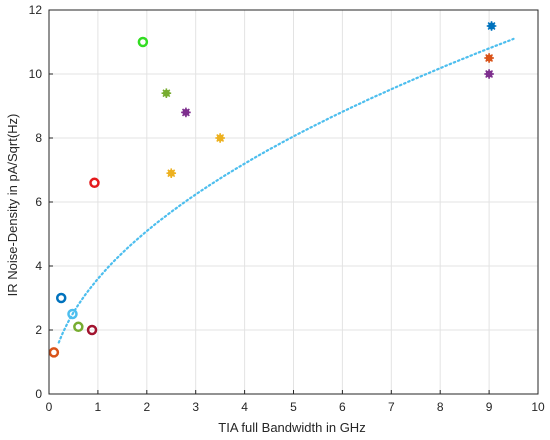 This screenshot has width=550, height=440. What do you see at coordinates (36, 74) in the screenshot?
I see `y-tick-label: 10` at bounding box center [36, 74].